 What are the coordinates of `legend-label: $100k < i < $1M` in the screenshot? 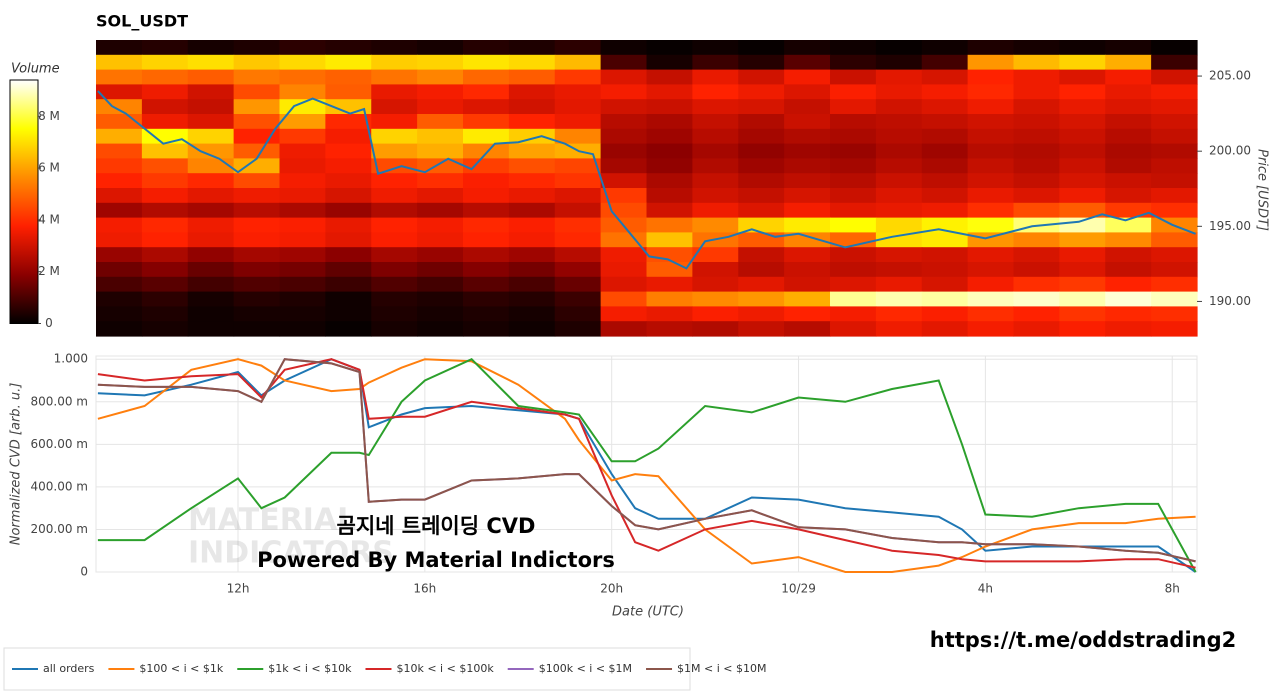 It's located at (585, 668).